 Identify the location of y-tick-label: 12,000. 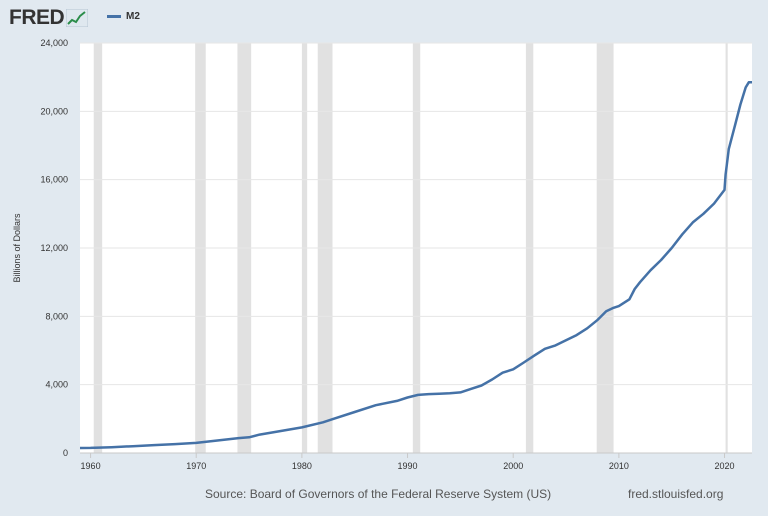
(54, 248).